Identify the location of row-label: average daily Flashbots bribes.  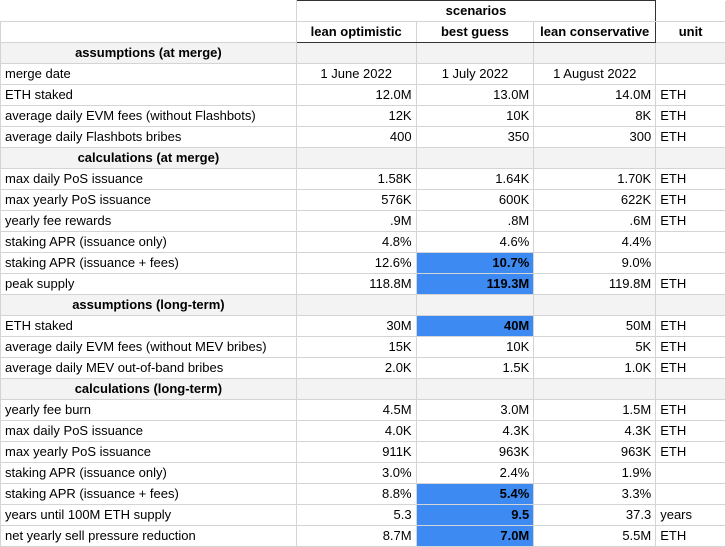
(148, 137).